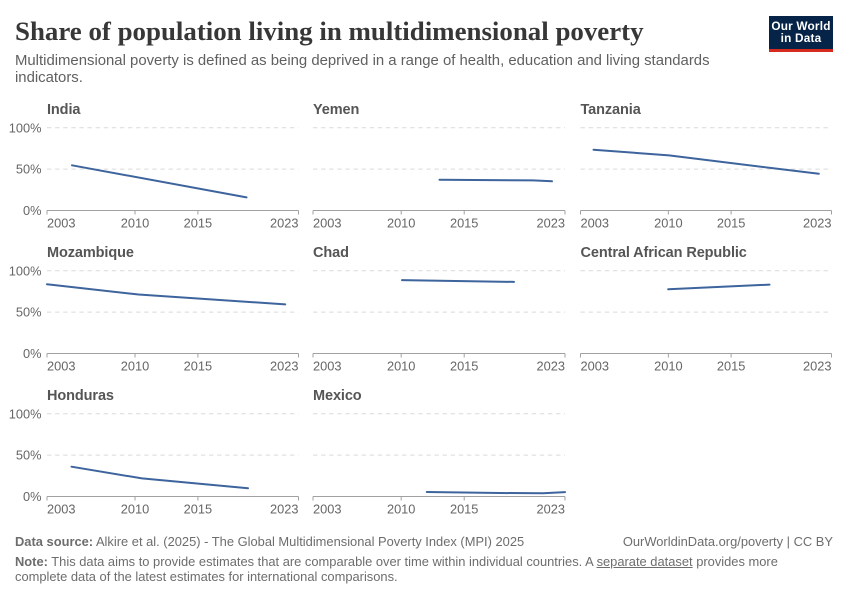 The image size is (850, 600). I want to click on svg-text: Yemen, so click(336, 110).